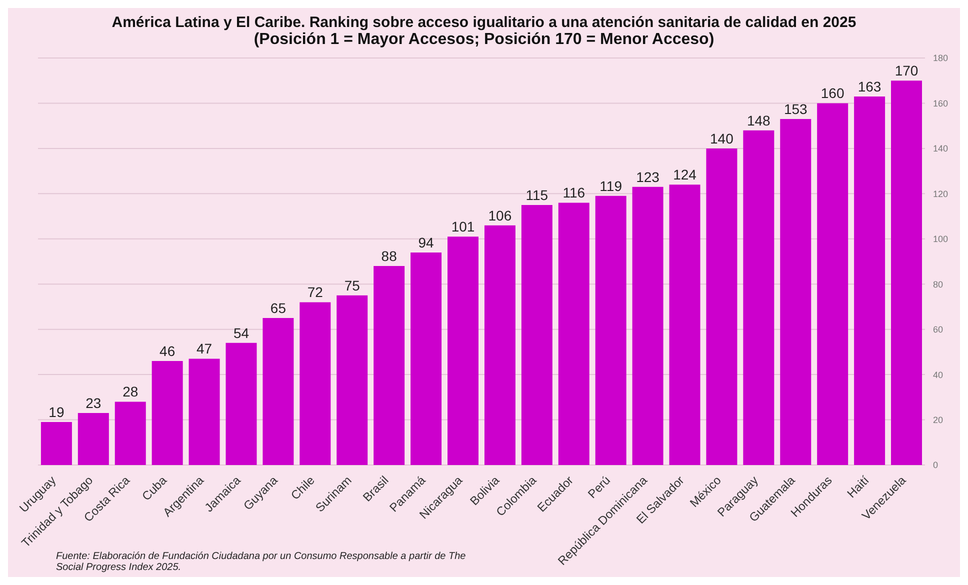  I want to click on data-label: 123, so click(648, 176).